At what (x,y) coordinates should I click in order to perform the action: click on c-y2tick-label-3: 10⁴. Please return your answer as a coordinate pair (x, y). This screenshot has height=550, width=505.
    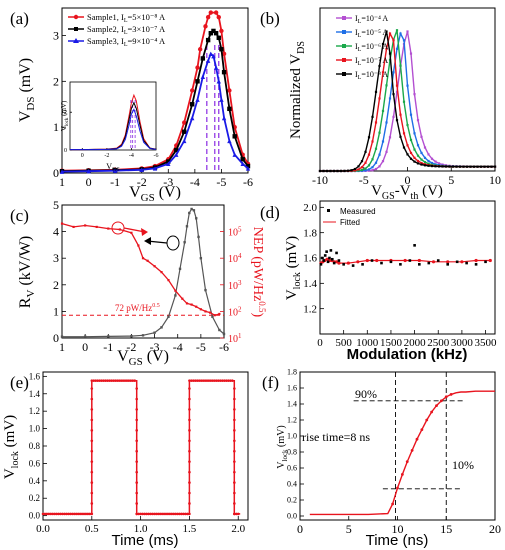
    Looking at the image, I should click on (235, 258).